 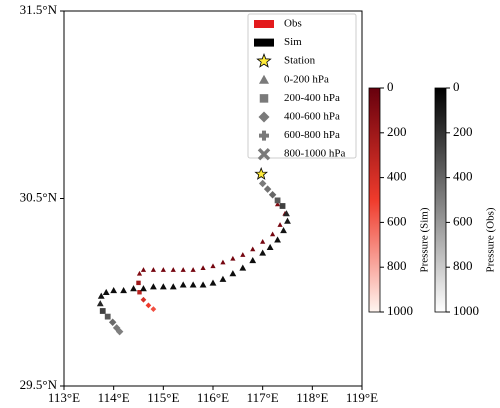 What do you see at coordinates (315, 154) in the screenshot?
I see `legend-label: 800-1000 hPa` at bounding box center [315, 154].